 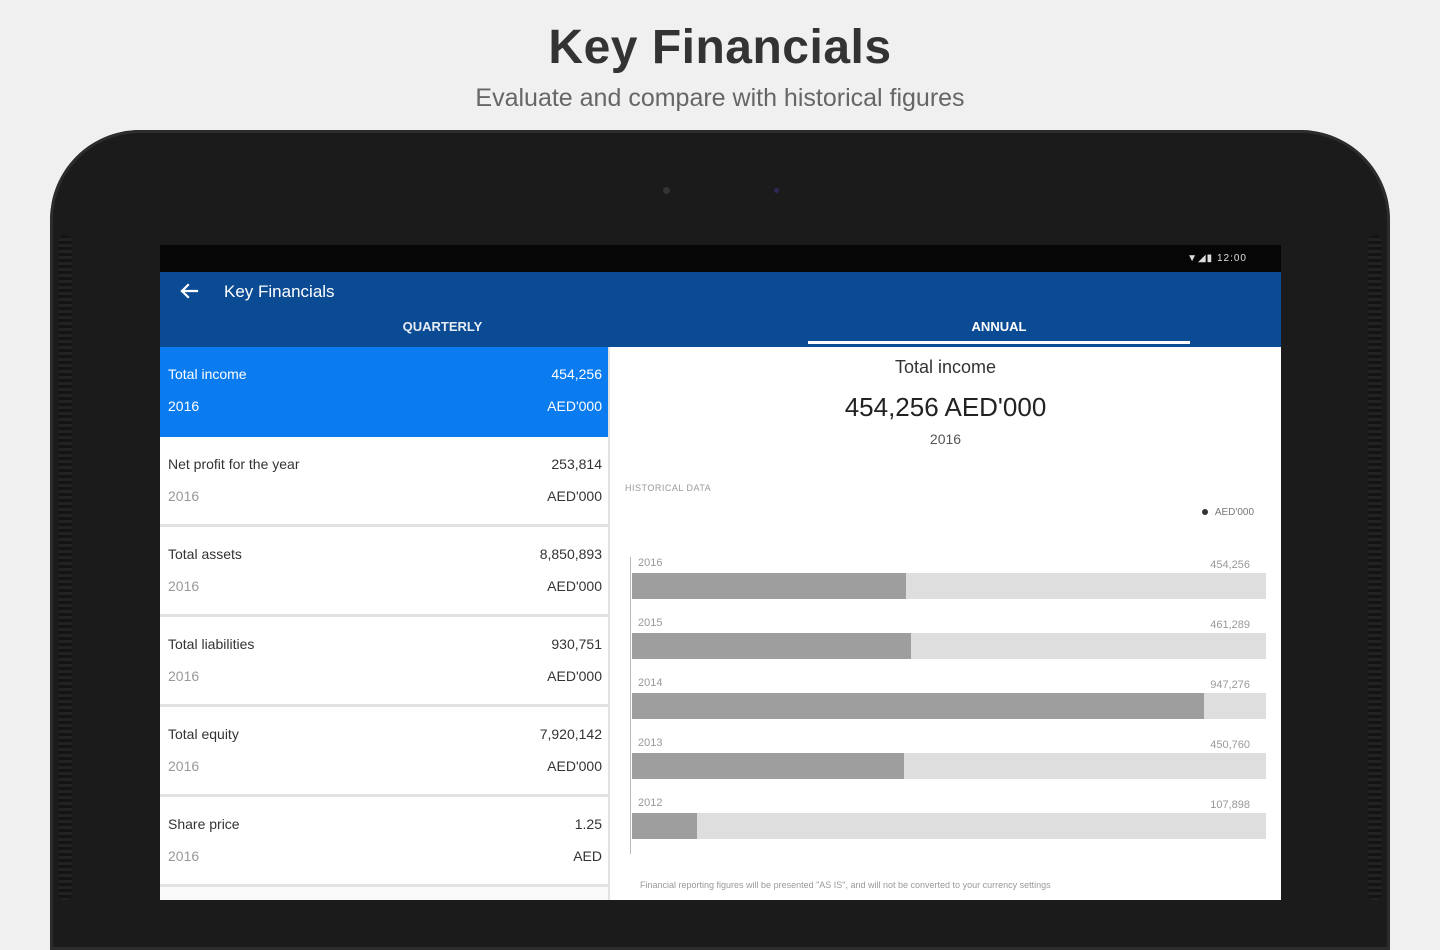 I want to click on list-item-value: 930,751, so click(x=576, y=644).